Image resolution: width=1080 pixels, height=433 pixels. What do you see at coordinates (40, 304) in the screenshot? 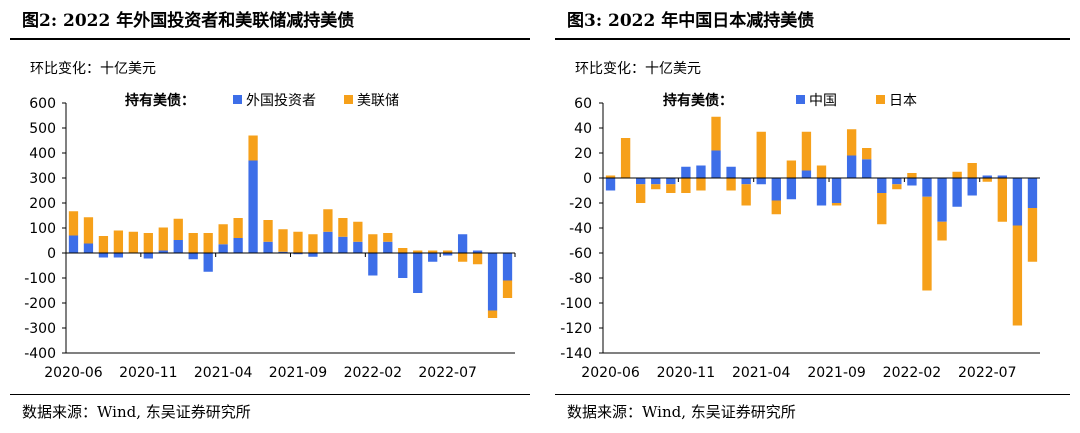
I see `y-tick-label: -200` at bounding box center [40, 304].